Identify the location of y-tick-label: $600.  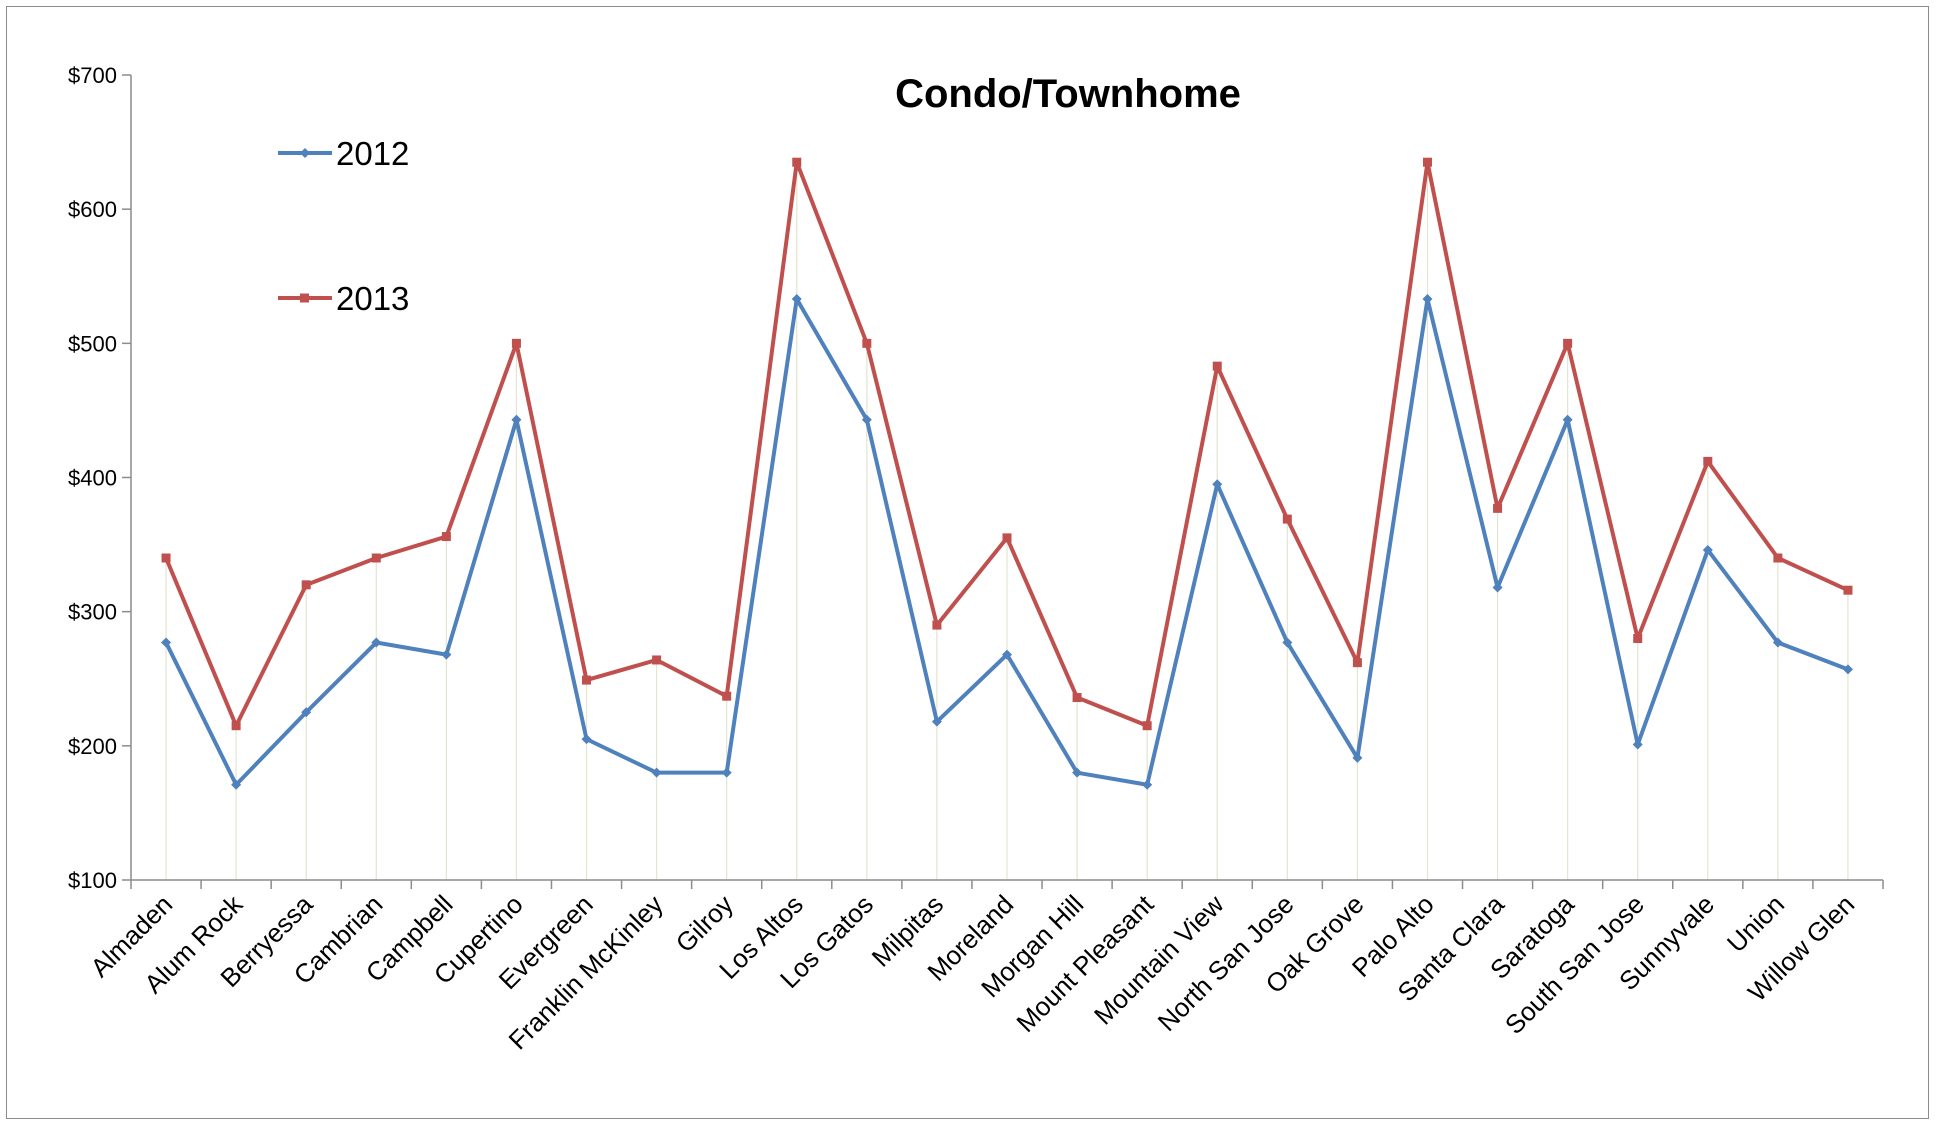
(92, 209).